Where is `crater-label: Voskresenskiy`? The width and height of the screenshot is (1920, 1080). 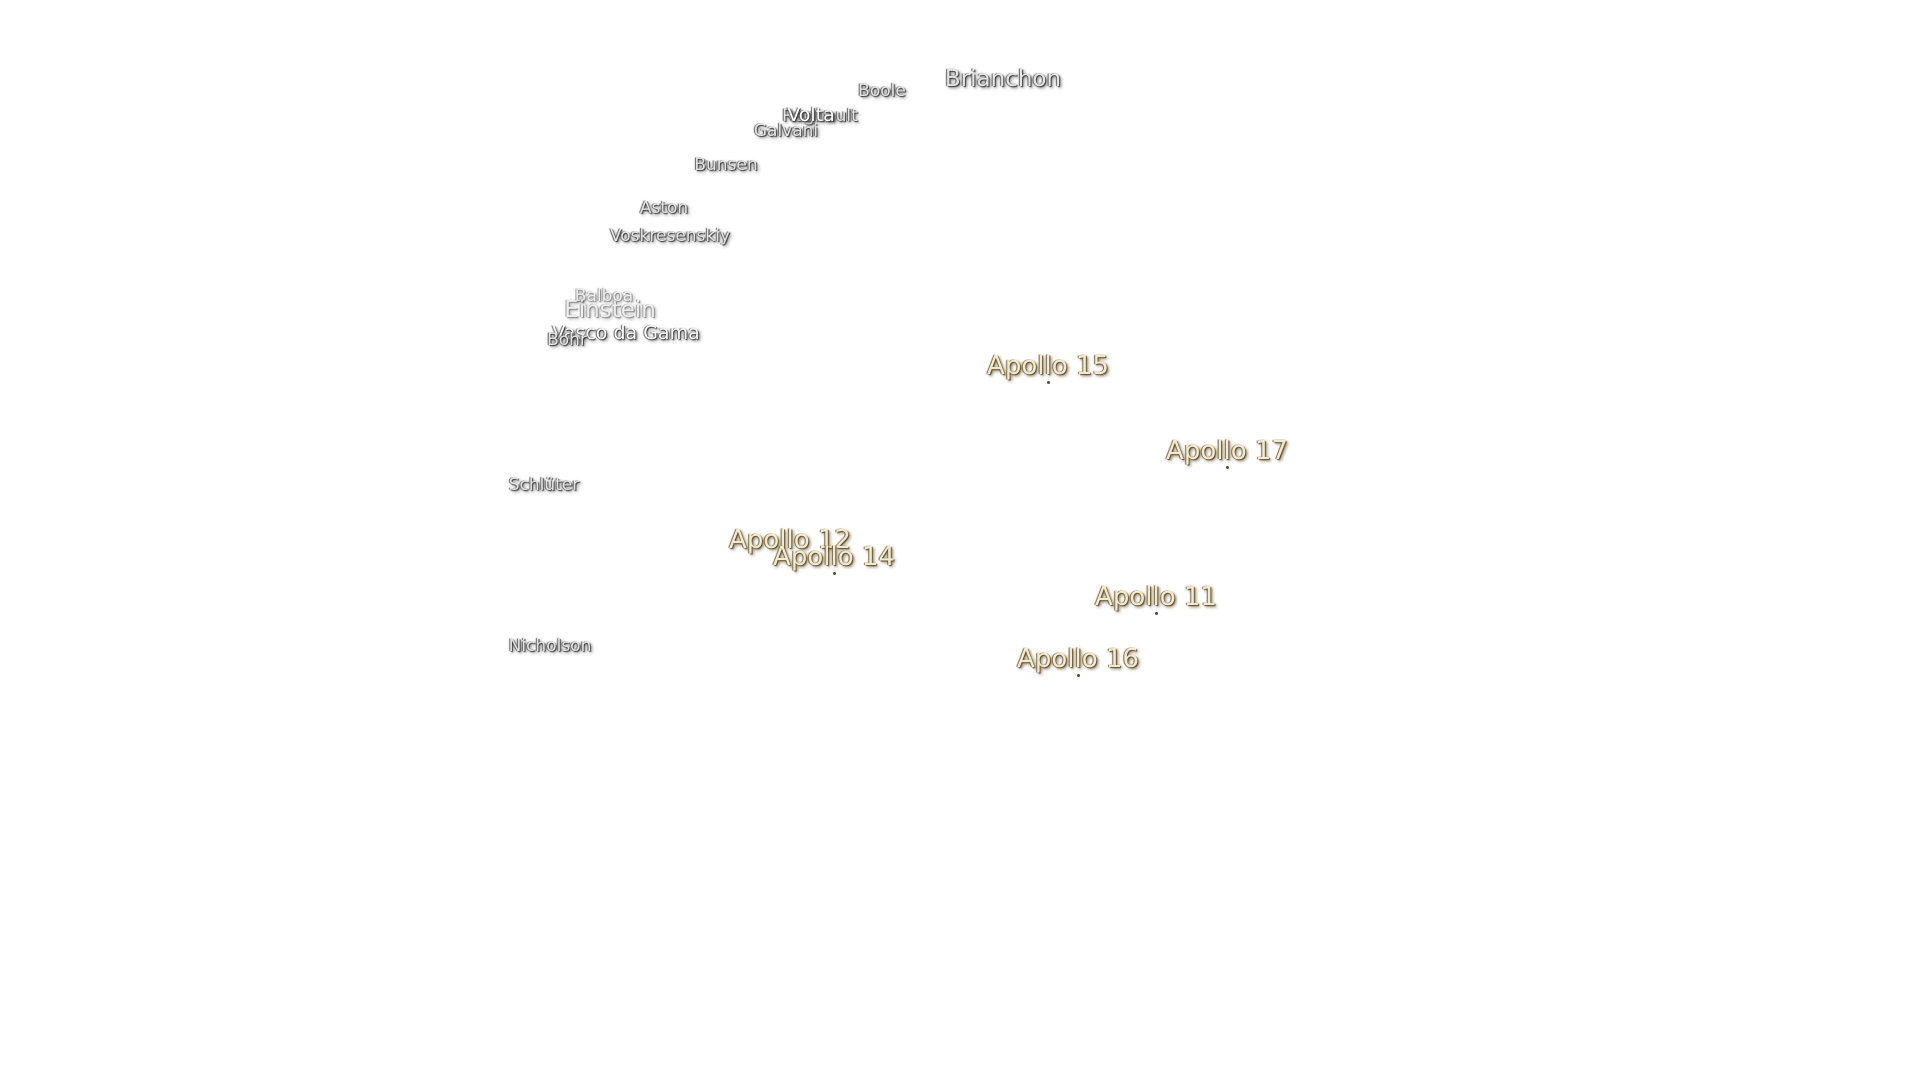
crater-label: Voskresenskiy is located at coordinates (670, 236).